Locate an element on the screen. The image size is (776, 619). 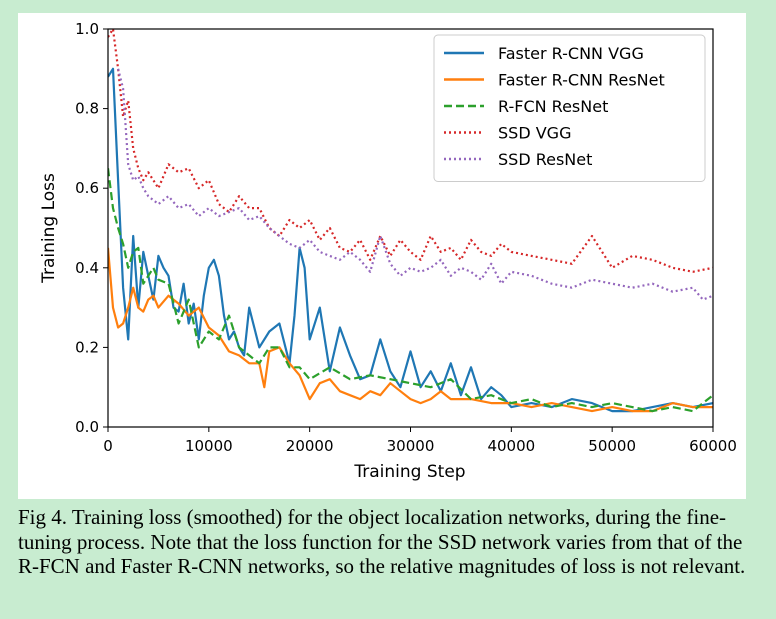
legend-label-faster-r-cnn-resnet: Faster R-CNN ResNet is located at coordinates (581, 80).